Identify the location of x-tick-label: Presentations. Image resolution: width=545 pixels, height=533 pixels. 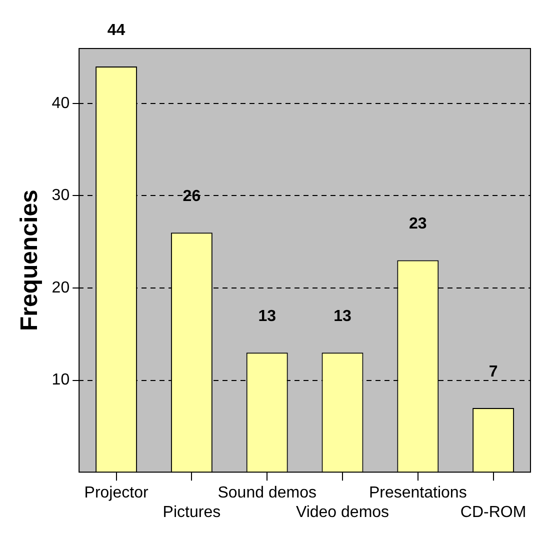
(417, 493).